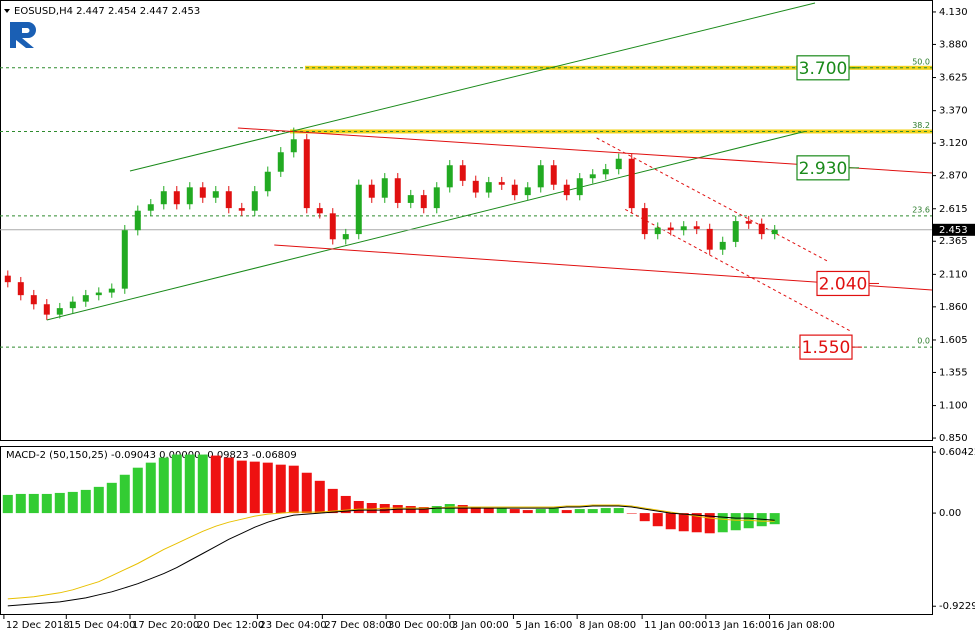  Describe the element at coordinates (803, 625) in the screenshot. I see `x-tick-label: 16 Jan 08:00` at that location.